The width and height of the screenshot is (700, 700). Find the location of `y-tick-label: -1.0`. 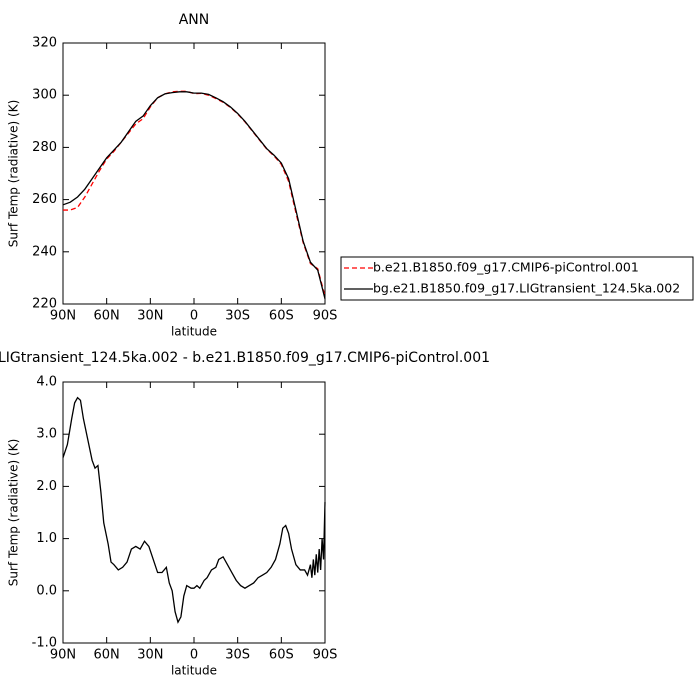

y-tick-label: -1.0 is located at coordinates (44, 643).